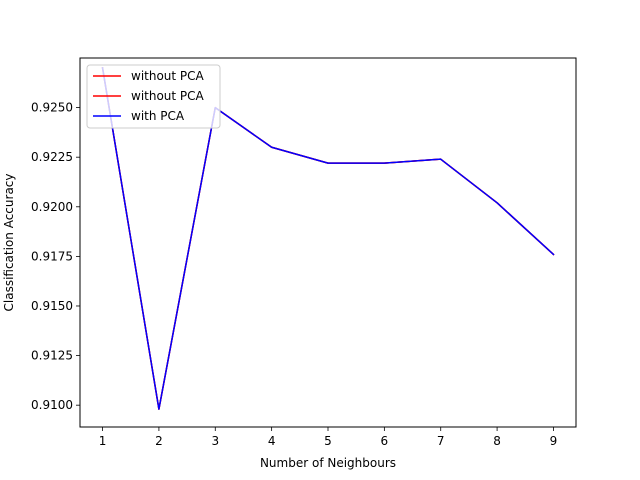 Image resolution: width=640 pixels, height=480 pixels. Describe the element at coordinates (52, 306) in the screenshot. I see `y-tick-label: 0.9150` at that location.